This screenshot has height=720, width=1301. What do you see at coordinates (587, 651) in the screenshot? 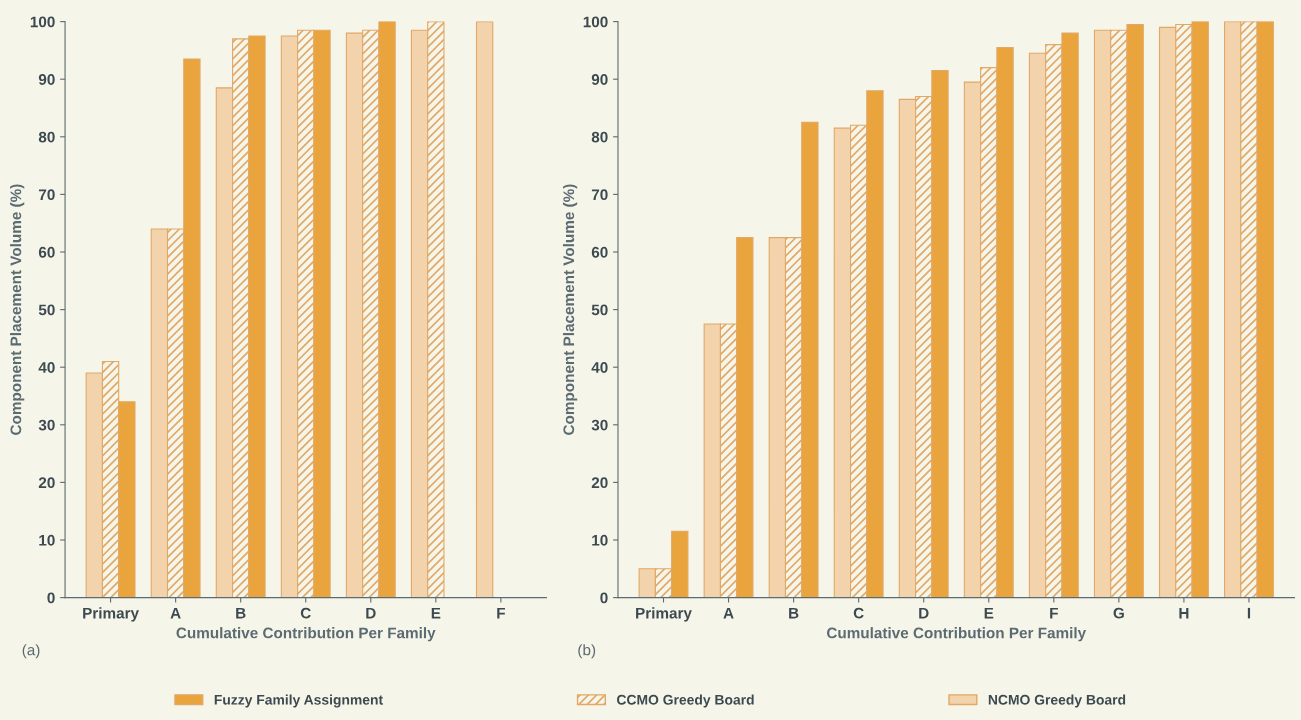
I see `text: (b)` at bounding box center [587, 651].